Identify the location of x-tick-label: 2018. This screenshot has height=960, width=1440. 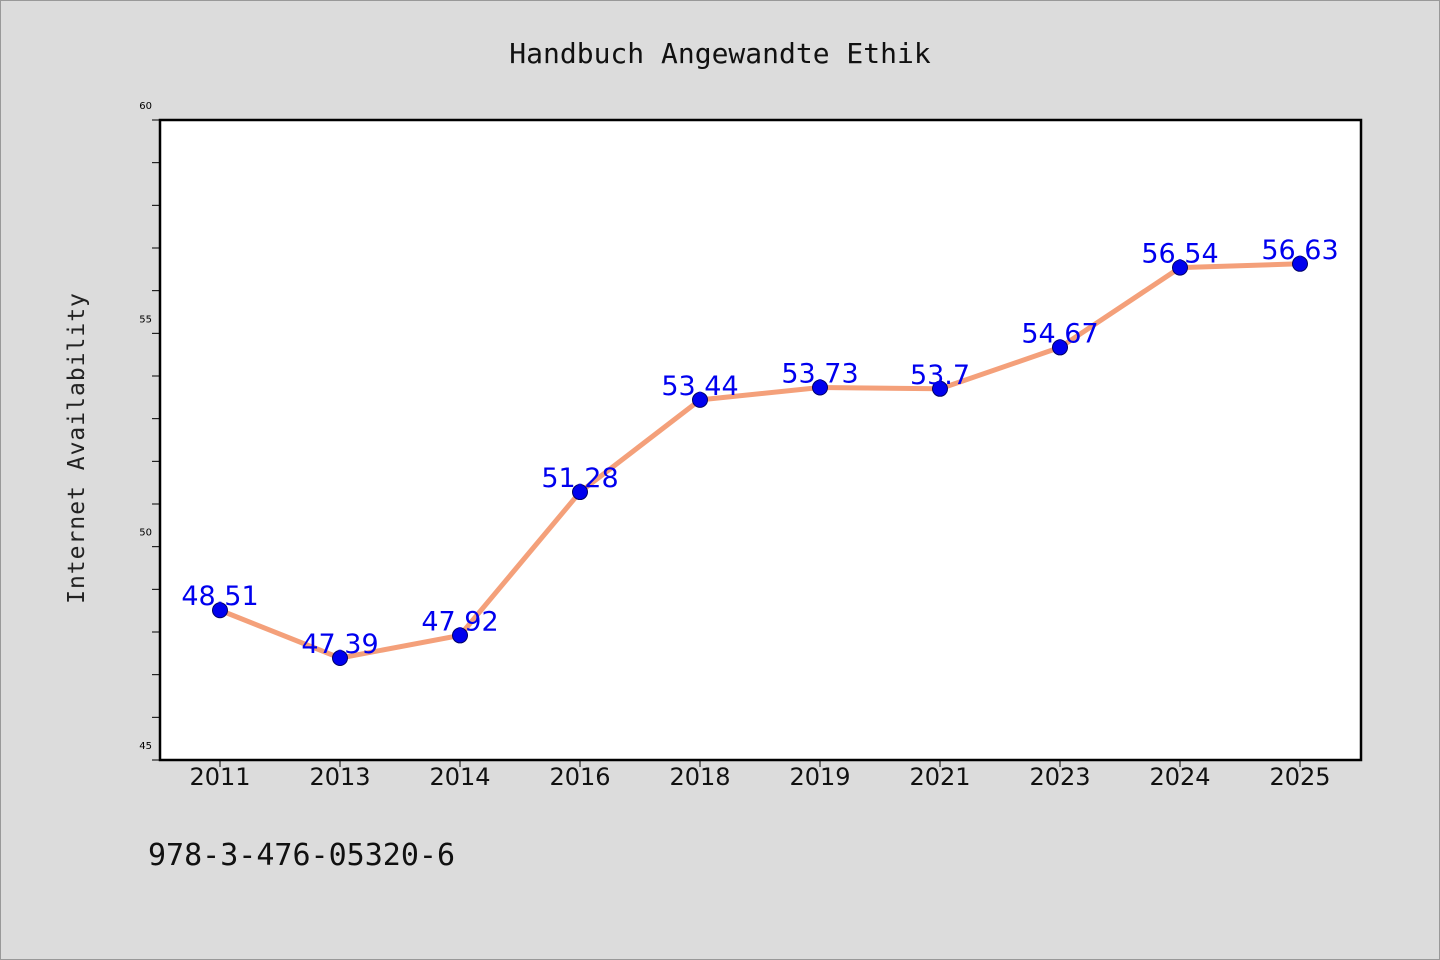
(699, 777).